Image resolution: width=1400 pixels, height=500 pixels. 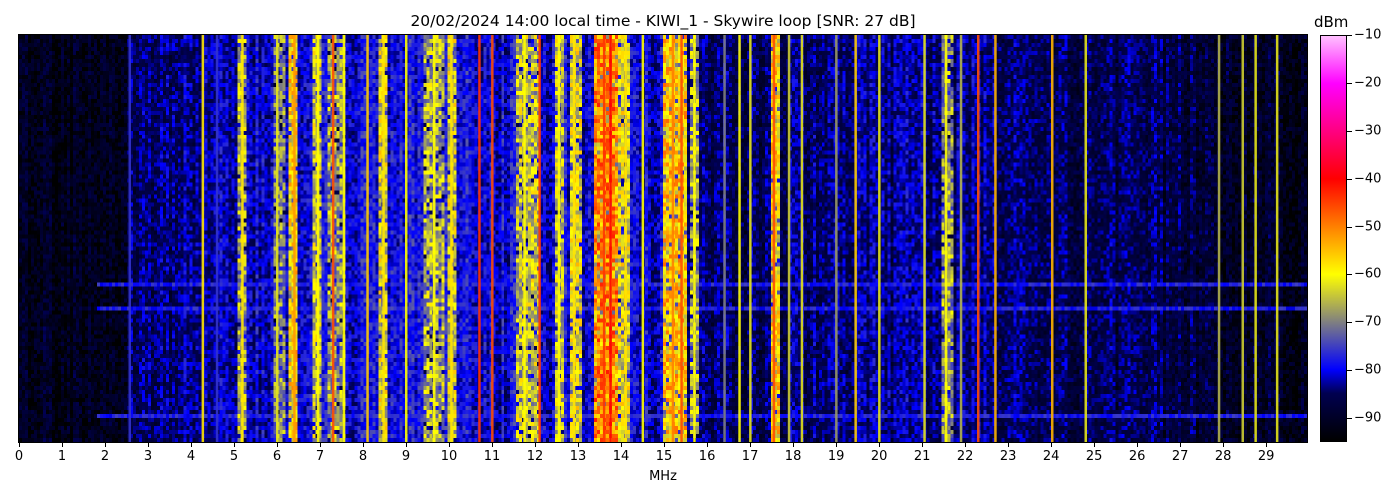 I want to click on x-tick-label: 14, so click(x=621, y=456).